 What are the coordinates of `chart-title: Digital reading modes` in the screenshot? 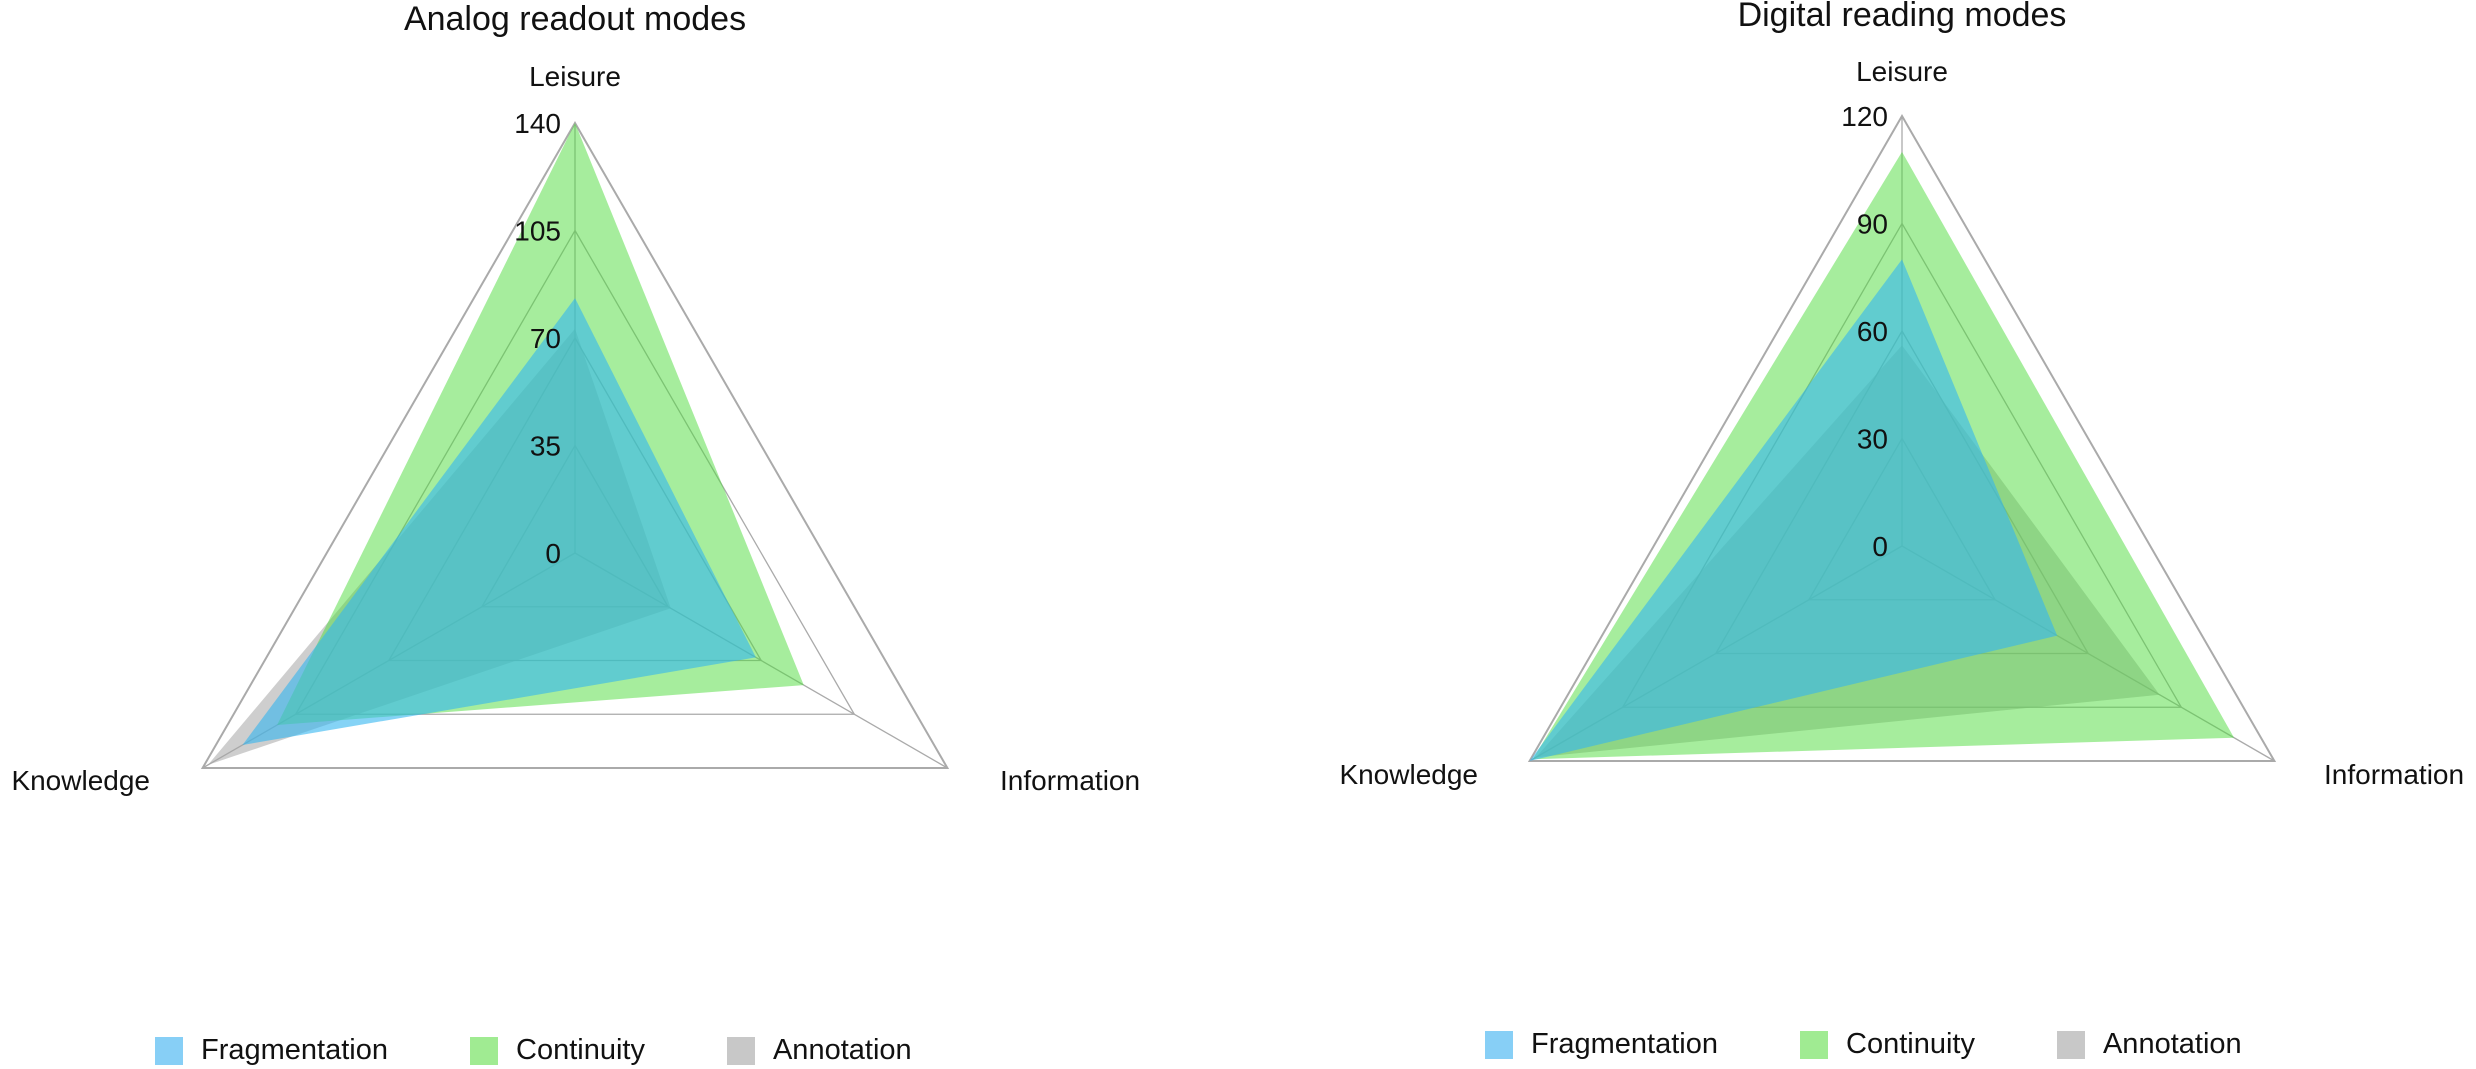 It's located at (1902, 17).